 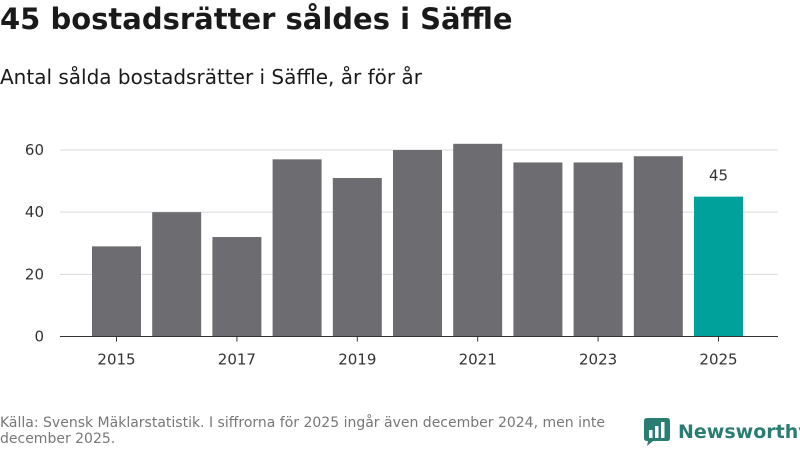 What do you see at coordinates (34, 150) in the screenshot?
I see `y-tick-label-60: 60` at bounding box center [34, 150].